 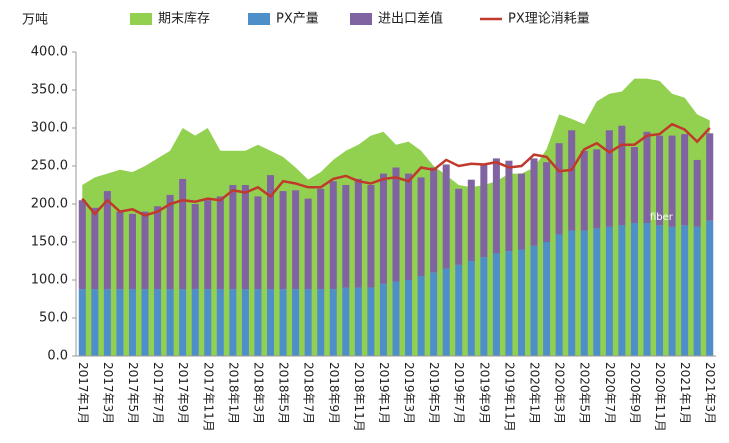 What do you see at coordinates (459, 393) in the screenshot?
I see `x-tick-label: 2019年7月` at bounding box center [459, 393].